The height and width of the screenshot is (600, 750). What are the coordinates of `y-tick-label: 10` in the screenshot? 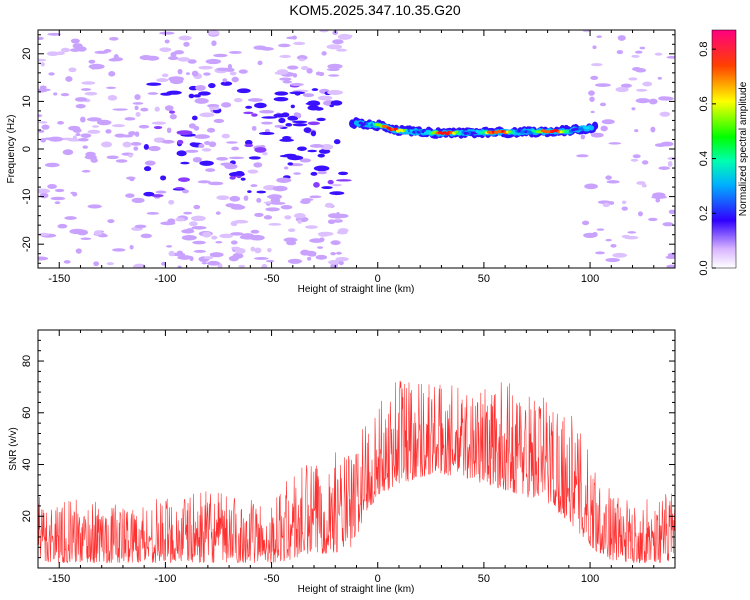 It's located at (27, 101).